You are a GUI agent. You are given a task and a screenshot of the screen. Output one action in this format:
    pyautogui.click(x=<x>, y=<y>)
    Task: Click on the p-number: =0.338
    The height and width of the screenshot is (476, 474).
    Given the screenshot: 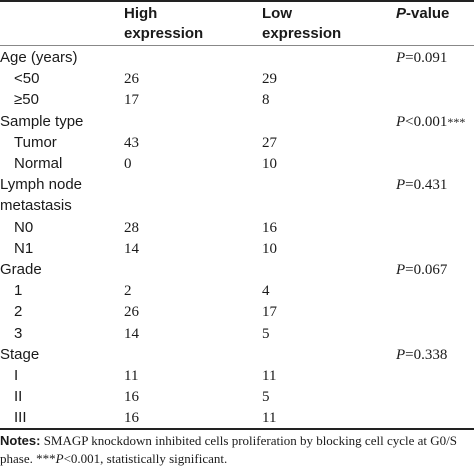 What is the action you would take?
    pyautogui.click(x=426, y=355)
    